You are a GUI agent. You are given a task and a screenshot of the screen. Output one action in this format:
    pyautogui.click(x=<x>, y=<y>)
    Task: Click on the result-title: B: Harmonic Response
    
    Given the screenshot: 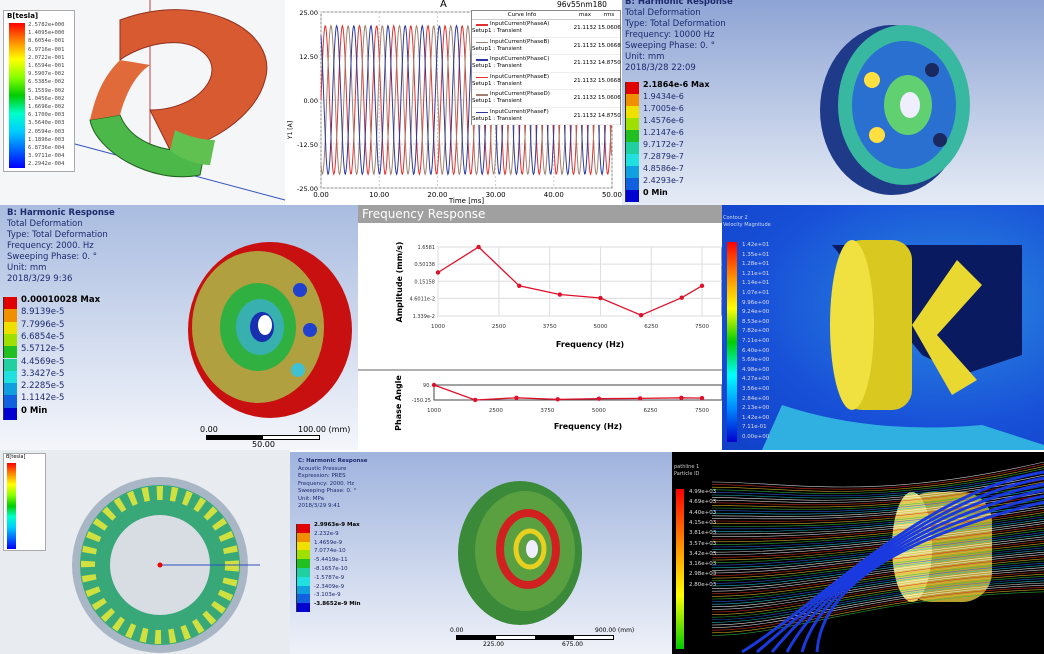 What is the action you would take?
    pyautogui.click(x=679, y=3)
    